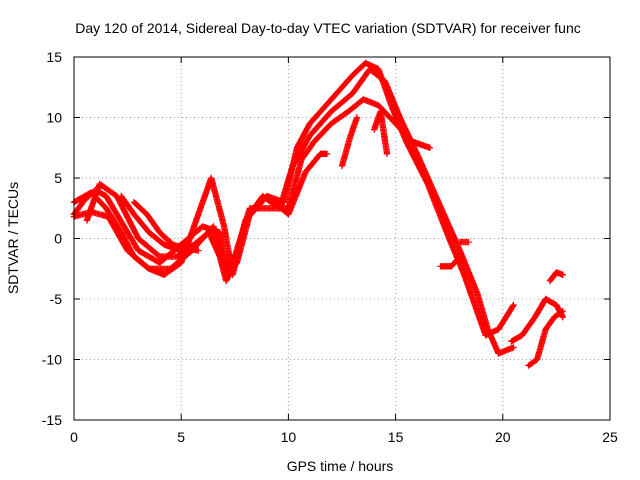 This screenshot has height=480, width=640. What do you see at coordinates (54, 57) in the screenshot?
I see `y-tick-label: 15` at bounding box center [54, 57].